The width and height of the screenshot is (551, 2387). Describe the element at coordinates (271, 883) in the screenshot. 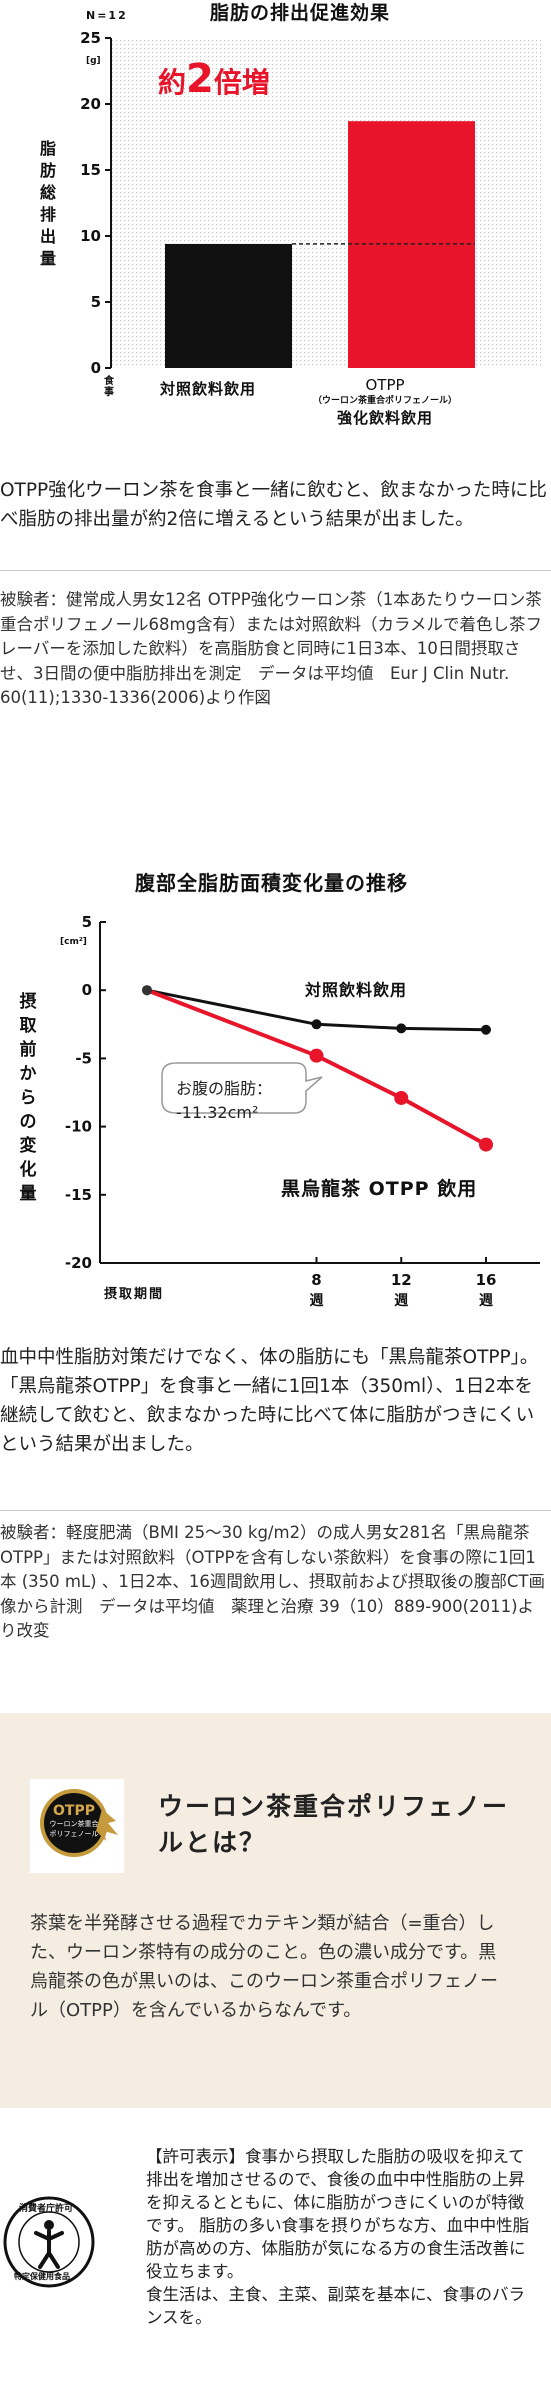

I see `chart-2-title: 腹部全脂肪面積変化量の推移` at that location.